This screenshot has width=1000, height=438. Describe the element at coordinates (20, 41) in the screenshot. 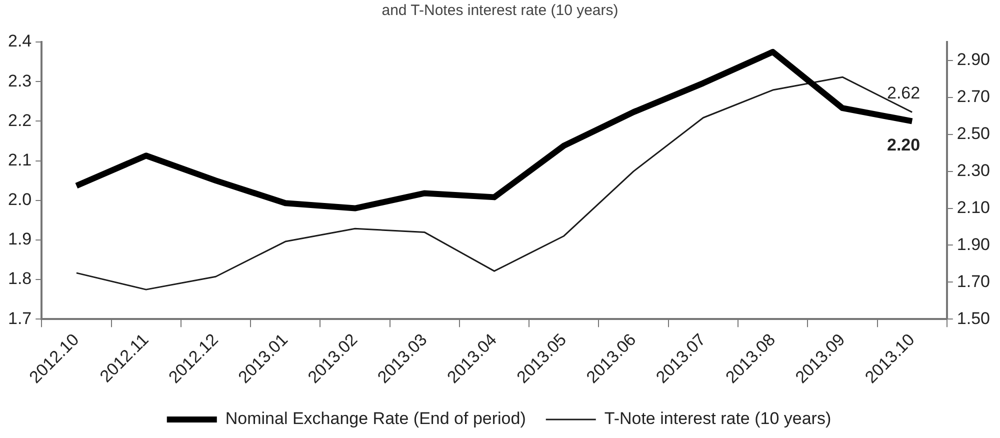

I see `y-tick-label: 2.4` at that location.